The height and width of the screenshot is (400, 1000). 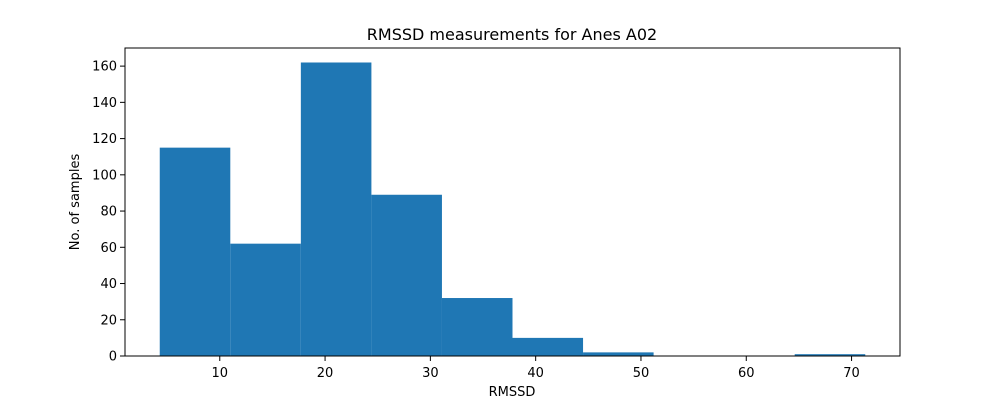 What do you see at coordinates (75, 202) in the screenshot?
I see `y-axis-label: No. of samples` at bounding box center [75, 202].